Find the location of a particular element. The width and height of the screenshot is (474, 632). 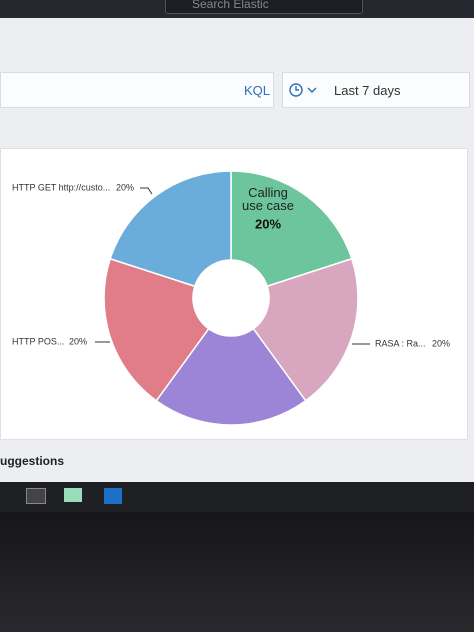

section-title: uggestions is located at coordinates (32, 461).